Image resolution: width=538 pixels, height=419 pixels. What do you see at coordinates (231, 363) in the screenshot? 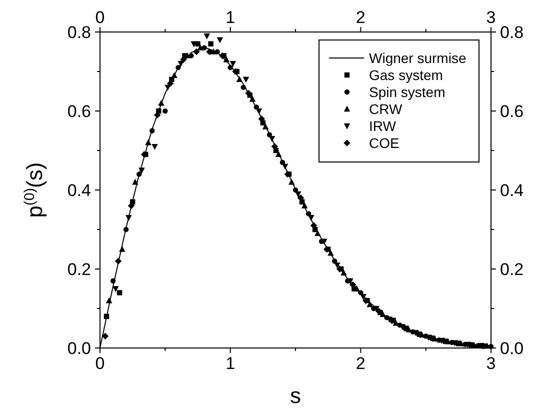
I see `x2-tick-label: 1` at bounding box center [231, 363].